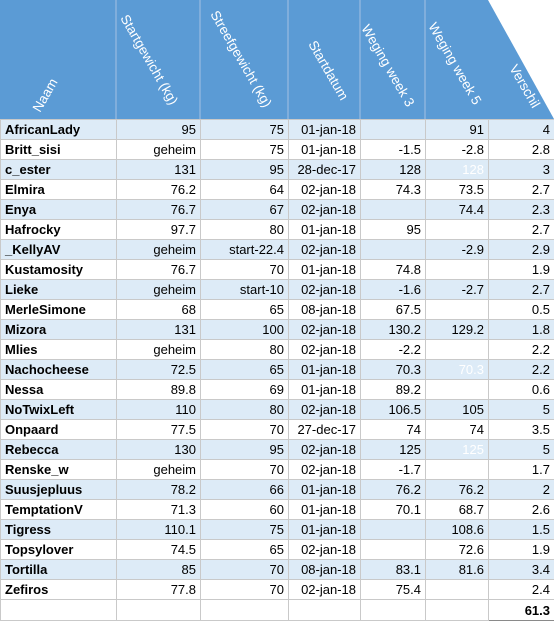  I want to click on cell-verschil: 1.9, so click(521, 550).